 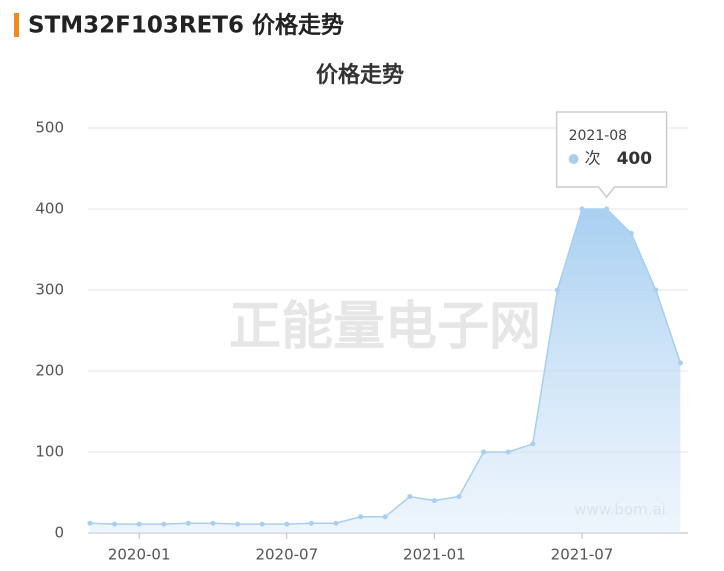 I want to click on y-tick-label: 0, so click(x=59, y=533).